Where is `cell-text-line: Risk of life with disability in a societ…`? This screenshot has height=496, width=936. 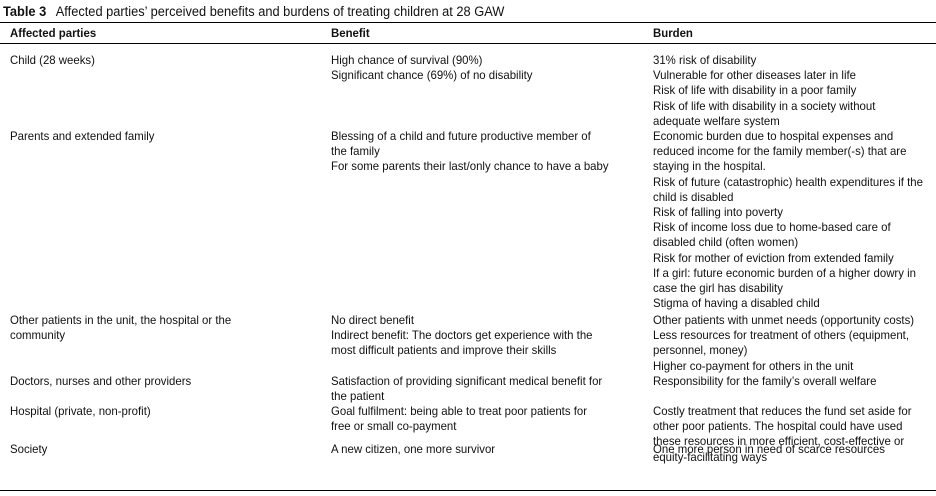
cell-text-line: Risk of life with disability in a societ… is located at coordinates (764, 105).